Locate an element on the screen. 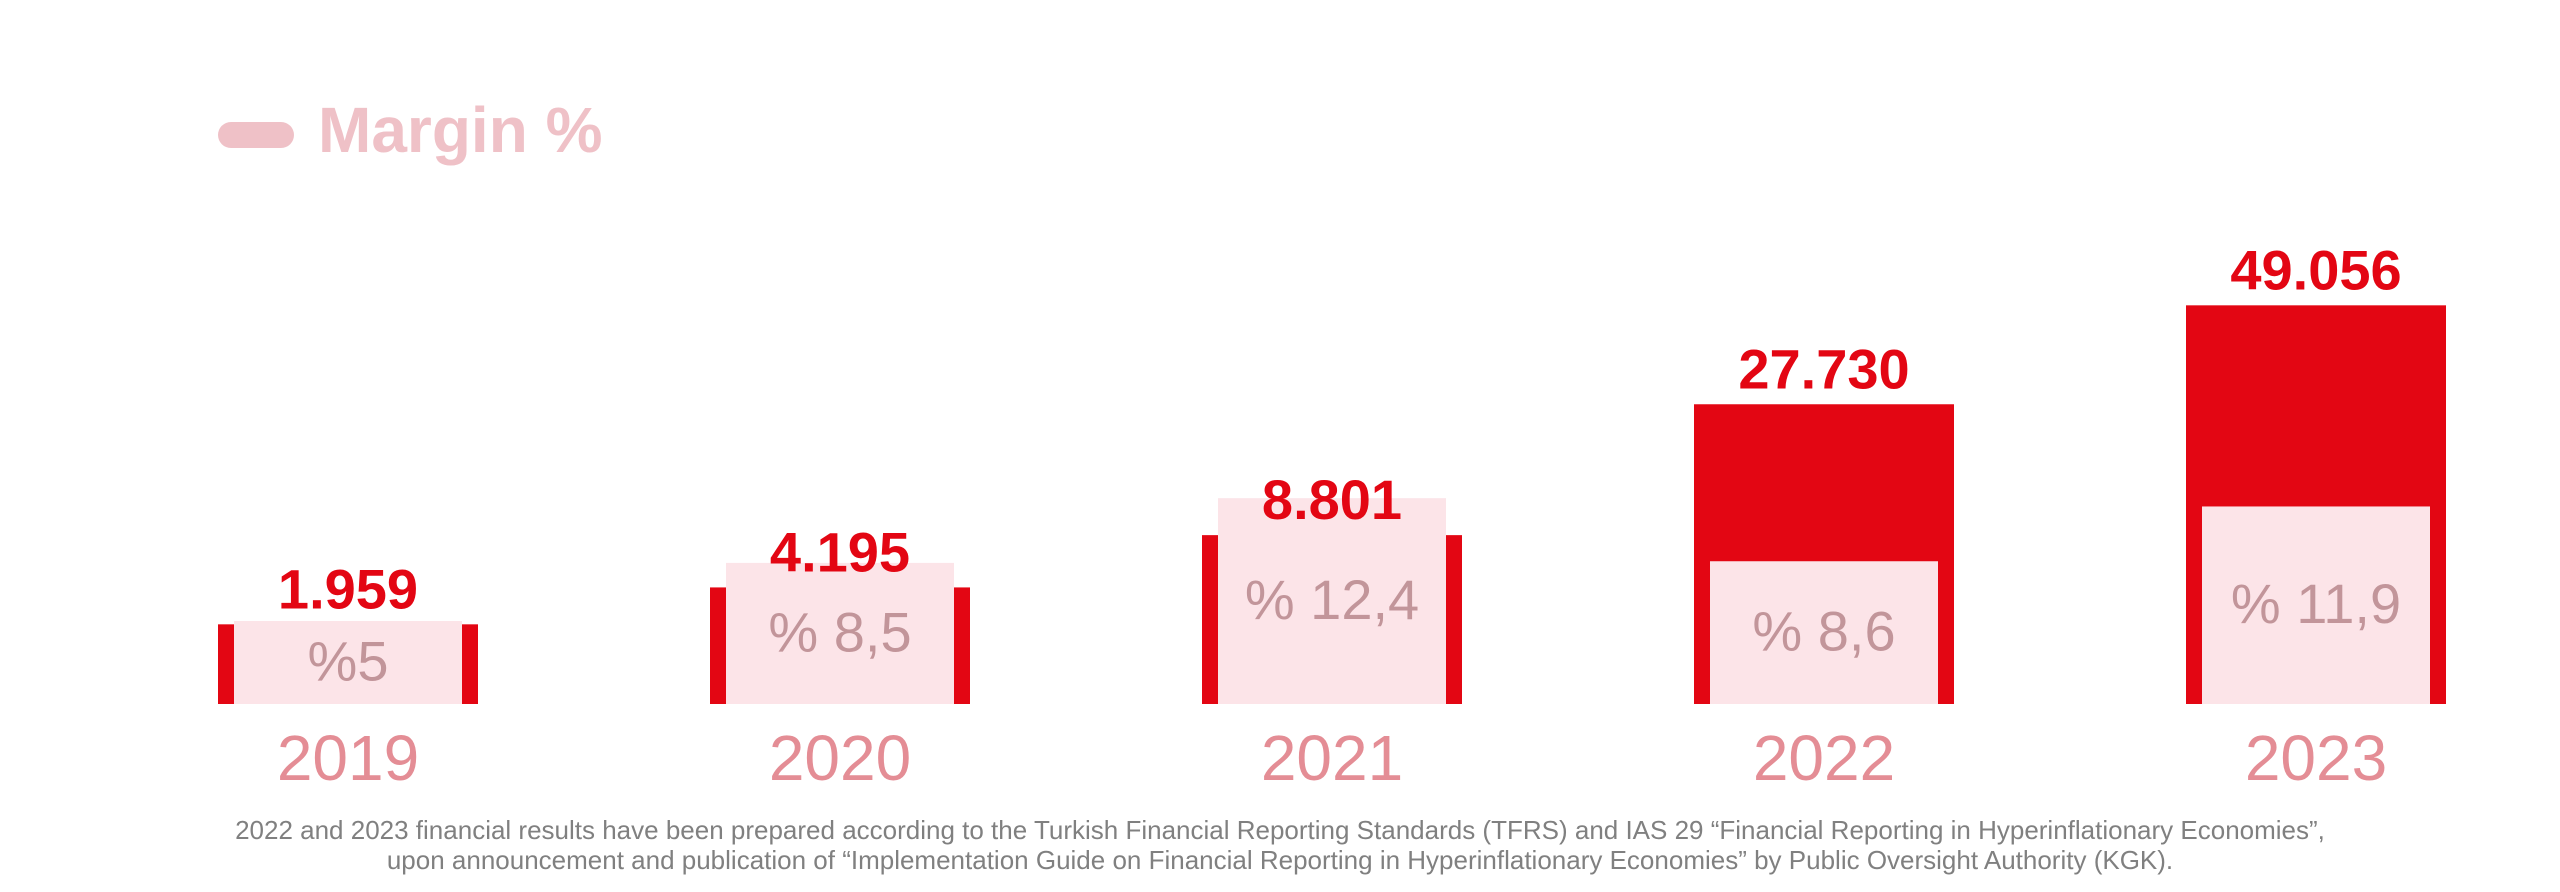 The height and width of the screenshot is (892, 2560). margin-value-label: % 12,4 is located at coordinates (1332, 599).